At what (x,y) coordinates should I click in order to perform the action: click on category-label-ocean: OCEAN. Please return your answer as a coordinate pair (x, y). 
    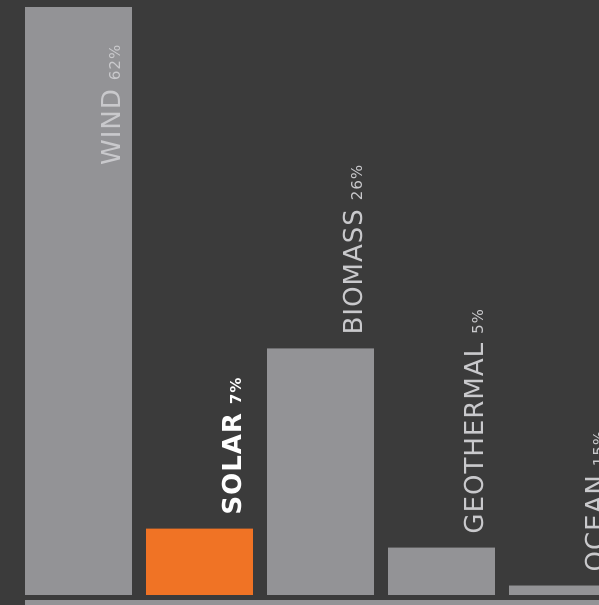
    Looking at the image, I should click on (590, 522).